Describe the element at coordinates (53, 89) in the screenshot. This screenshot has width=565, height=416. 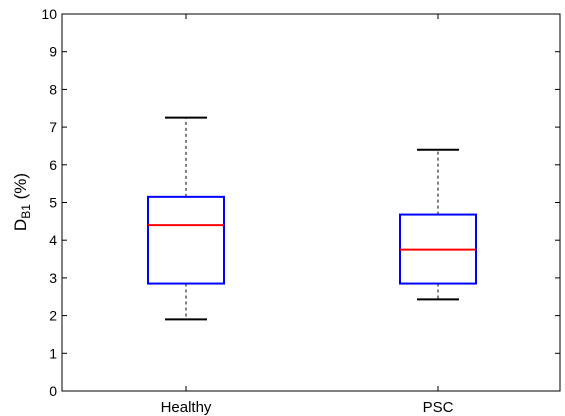
I see `y-tick-label-8: 8` at that location.